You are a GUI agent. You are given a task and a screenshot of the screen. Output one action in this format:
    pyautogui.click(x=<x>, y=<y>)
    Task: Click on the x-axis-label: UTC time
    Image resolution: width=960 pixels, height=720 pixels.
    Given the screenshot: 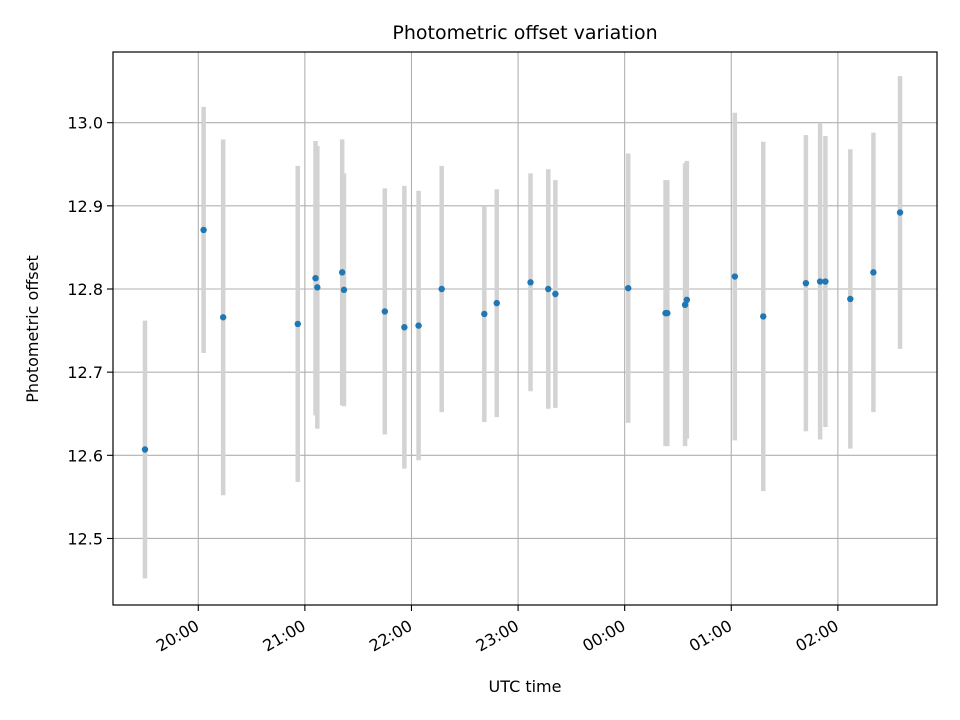 What is the action you would take?
    pyautogui.click(x=525, y=686)
    